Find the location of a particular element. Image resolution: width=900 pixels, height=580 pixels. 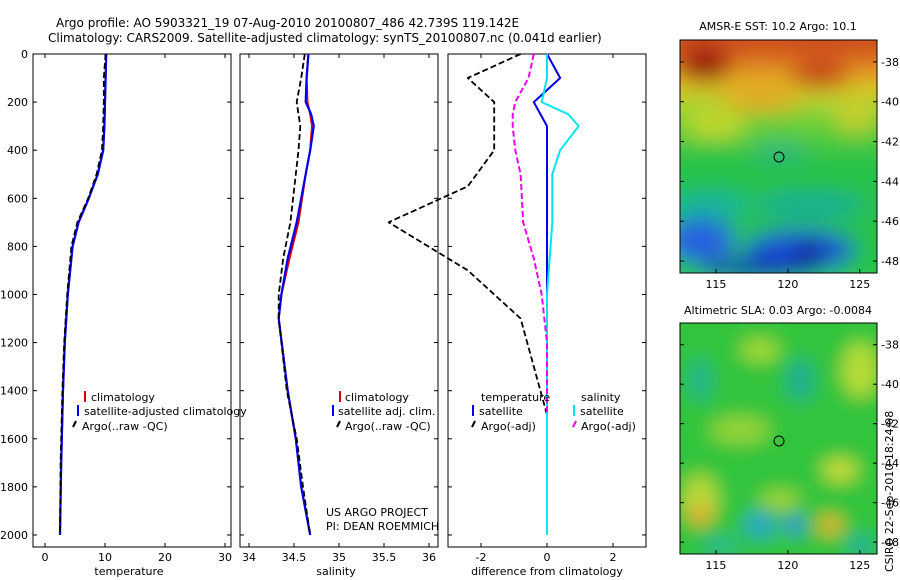

temperature-xtick-label: 0 is located at coordinates (45, 557).